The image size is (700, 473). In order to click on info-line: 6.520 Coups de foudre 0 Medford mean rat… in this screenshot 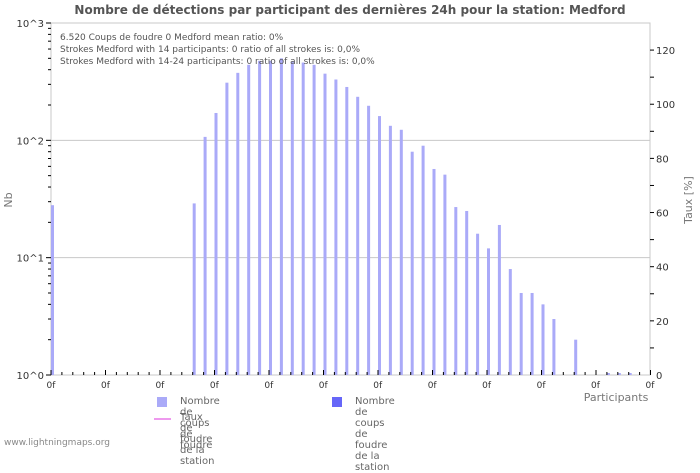, I will do `click(172, 38)`.